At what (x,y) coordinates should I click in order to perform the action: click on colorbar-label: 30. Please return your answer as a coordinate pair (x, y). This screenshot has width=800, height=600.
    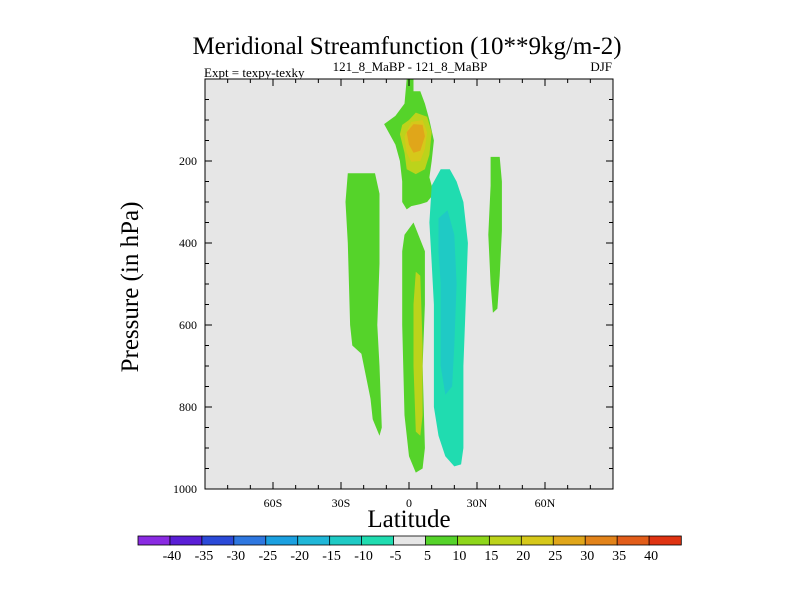
    Looking at the image, I should click on (587, 556).